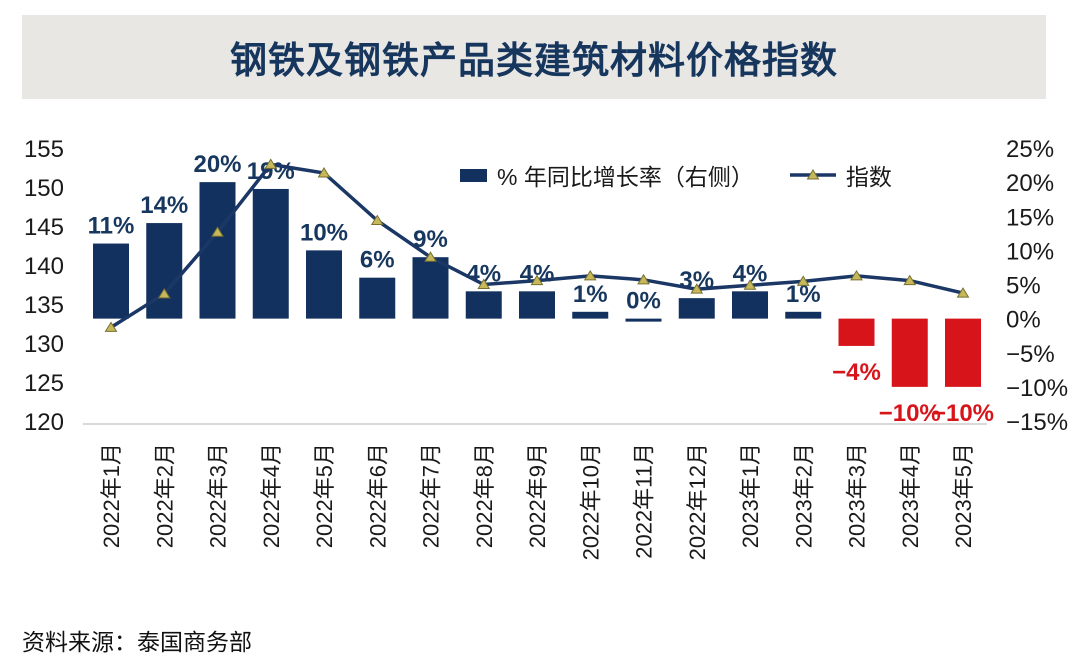 The height and width of the screenshot is (662, 1080). What do you see at coordinates (856, 372) in the screenshot?
I see `bar-value-label: −4%` at bounding box center [856, 372].